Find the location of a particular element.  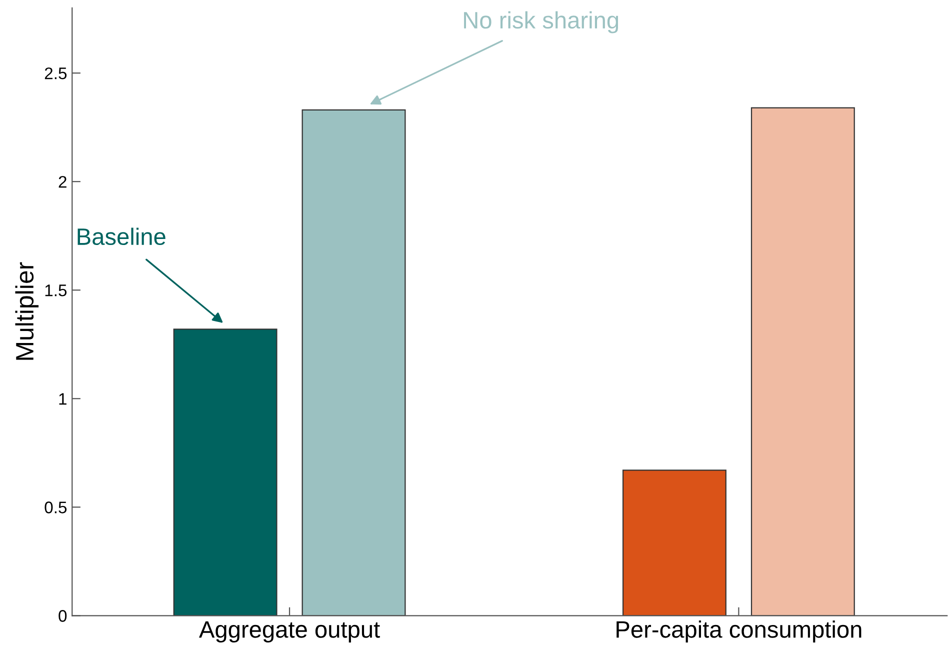

y-axis-title: Multiplier is located at coordinates (27, 311).